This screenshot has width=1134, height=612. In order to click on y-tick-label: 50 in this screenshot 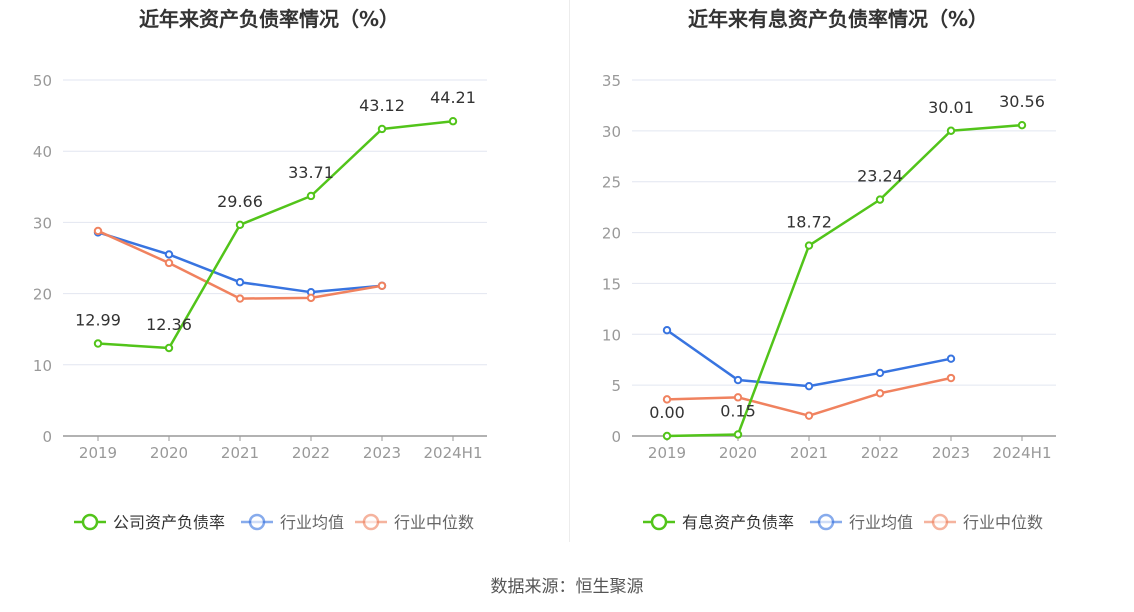, I will do `click(42, 81)`.